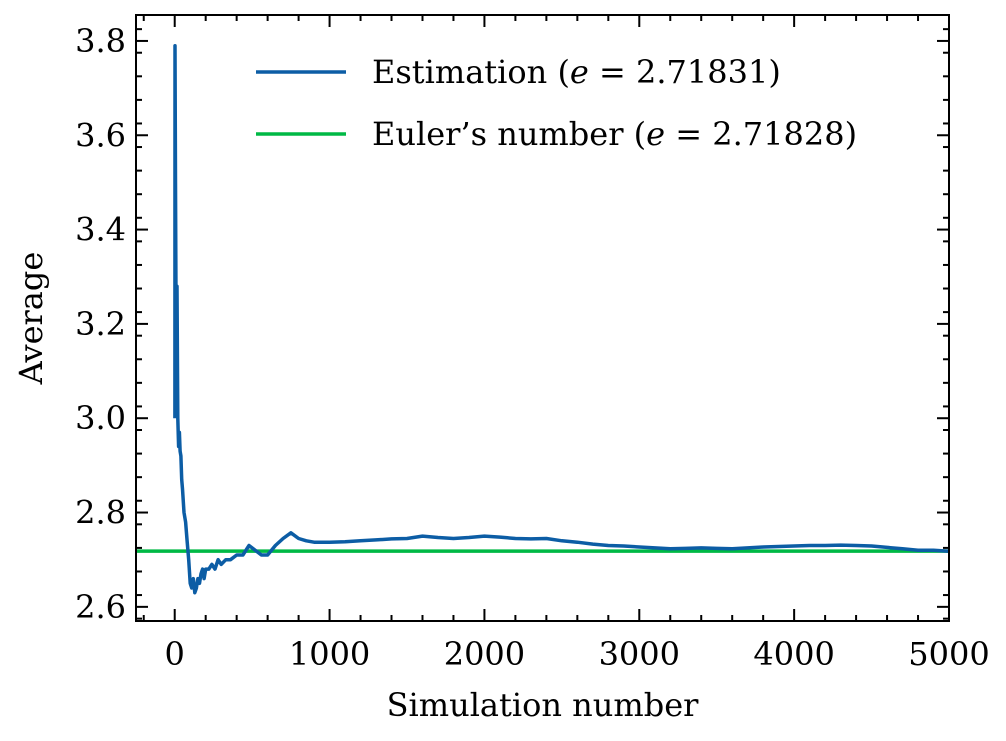  I want to click on y-axis-title: Average, so click(31, 319).